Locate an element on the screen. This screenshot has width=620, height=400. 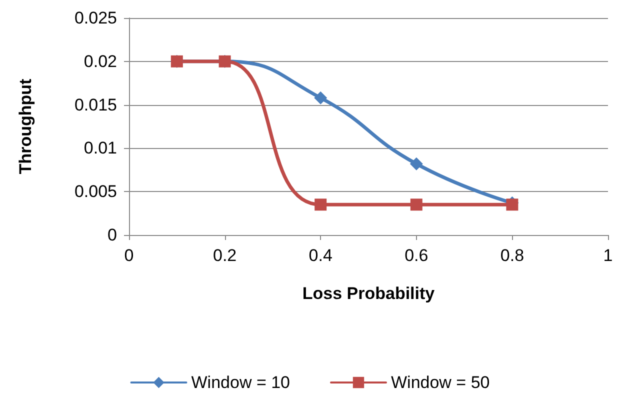
x-tick-label: 0.6 is located at coordinates (416, 255).